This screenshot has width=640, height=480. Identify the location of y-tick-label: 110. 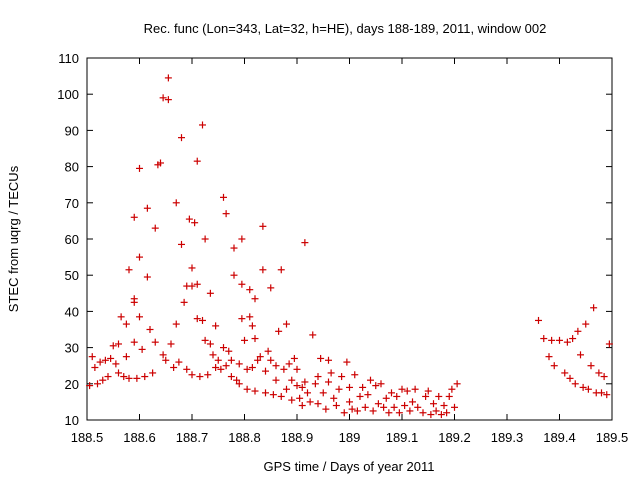
(68, 58).